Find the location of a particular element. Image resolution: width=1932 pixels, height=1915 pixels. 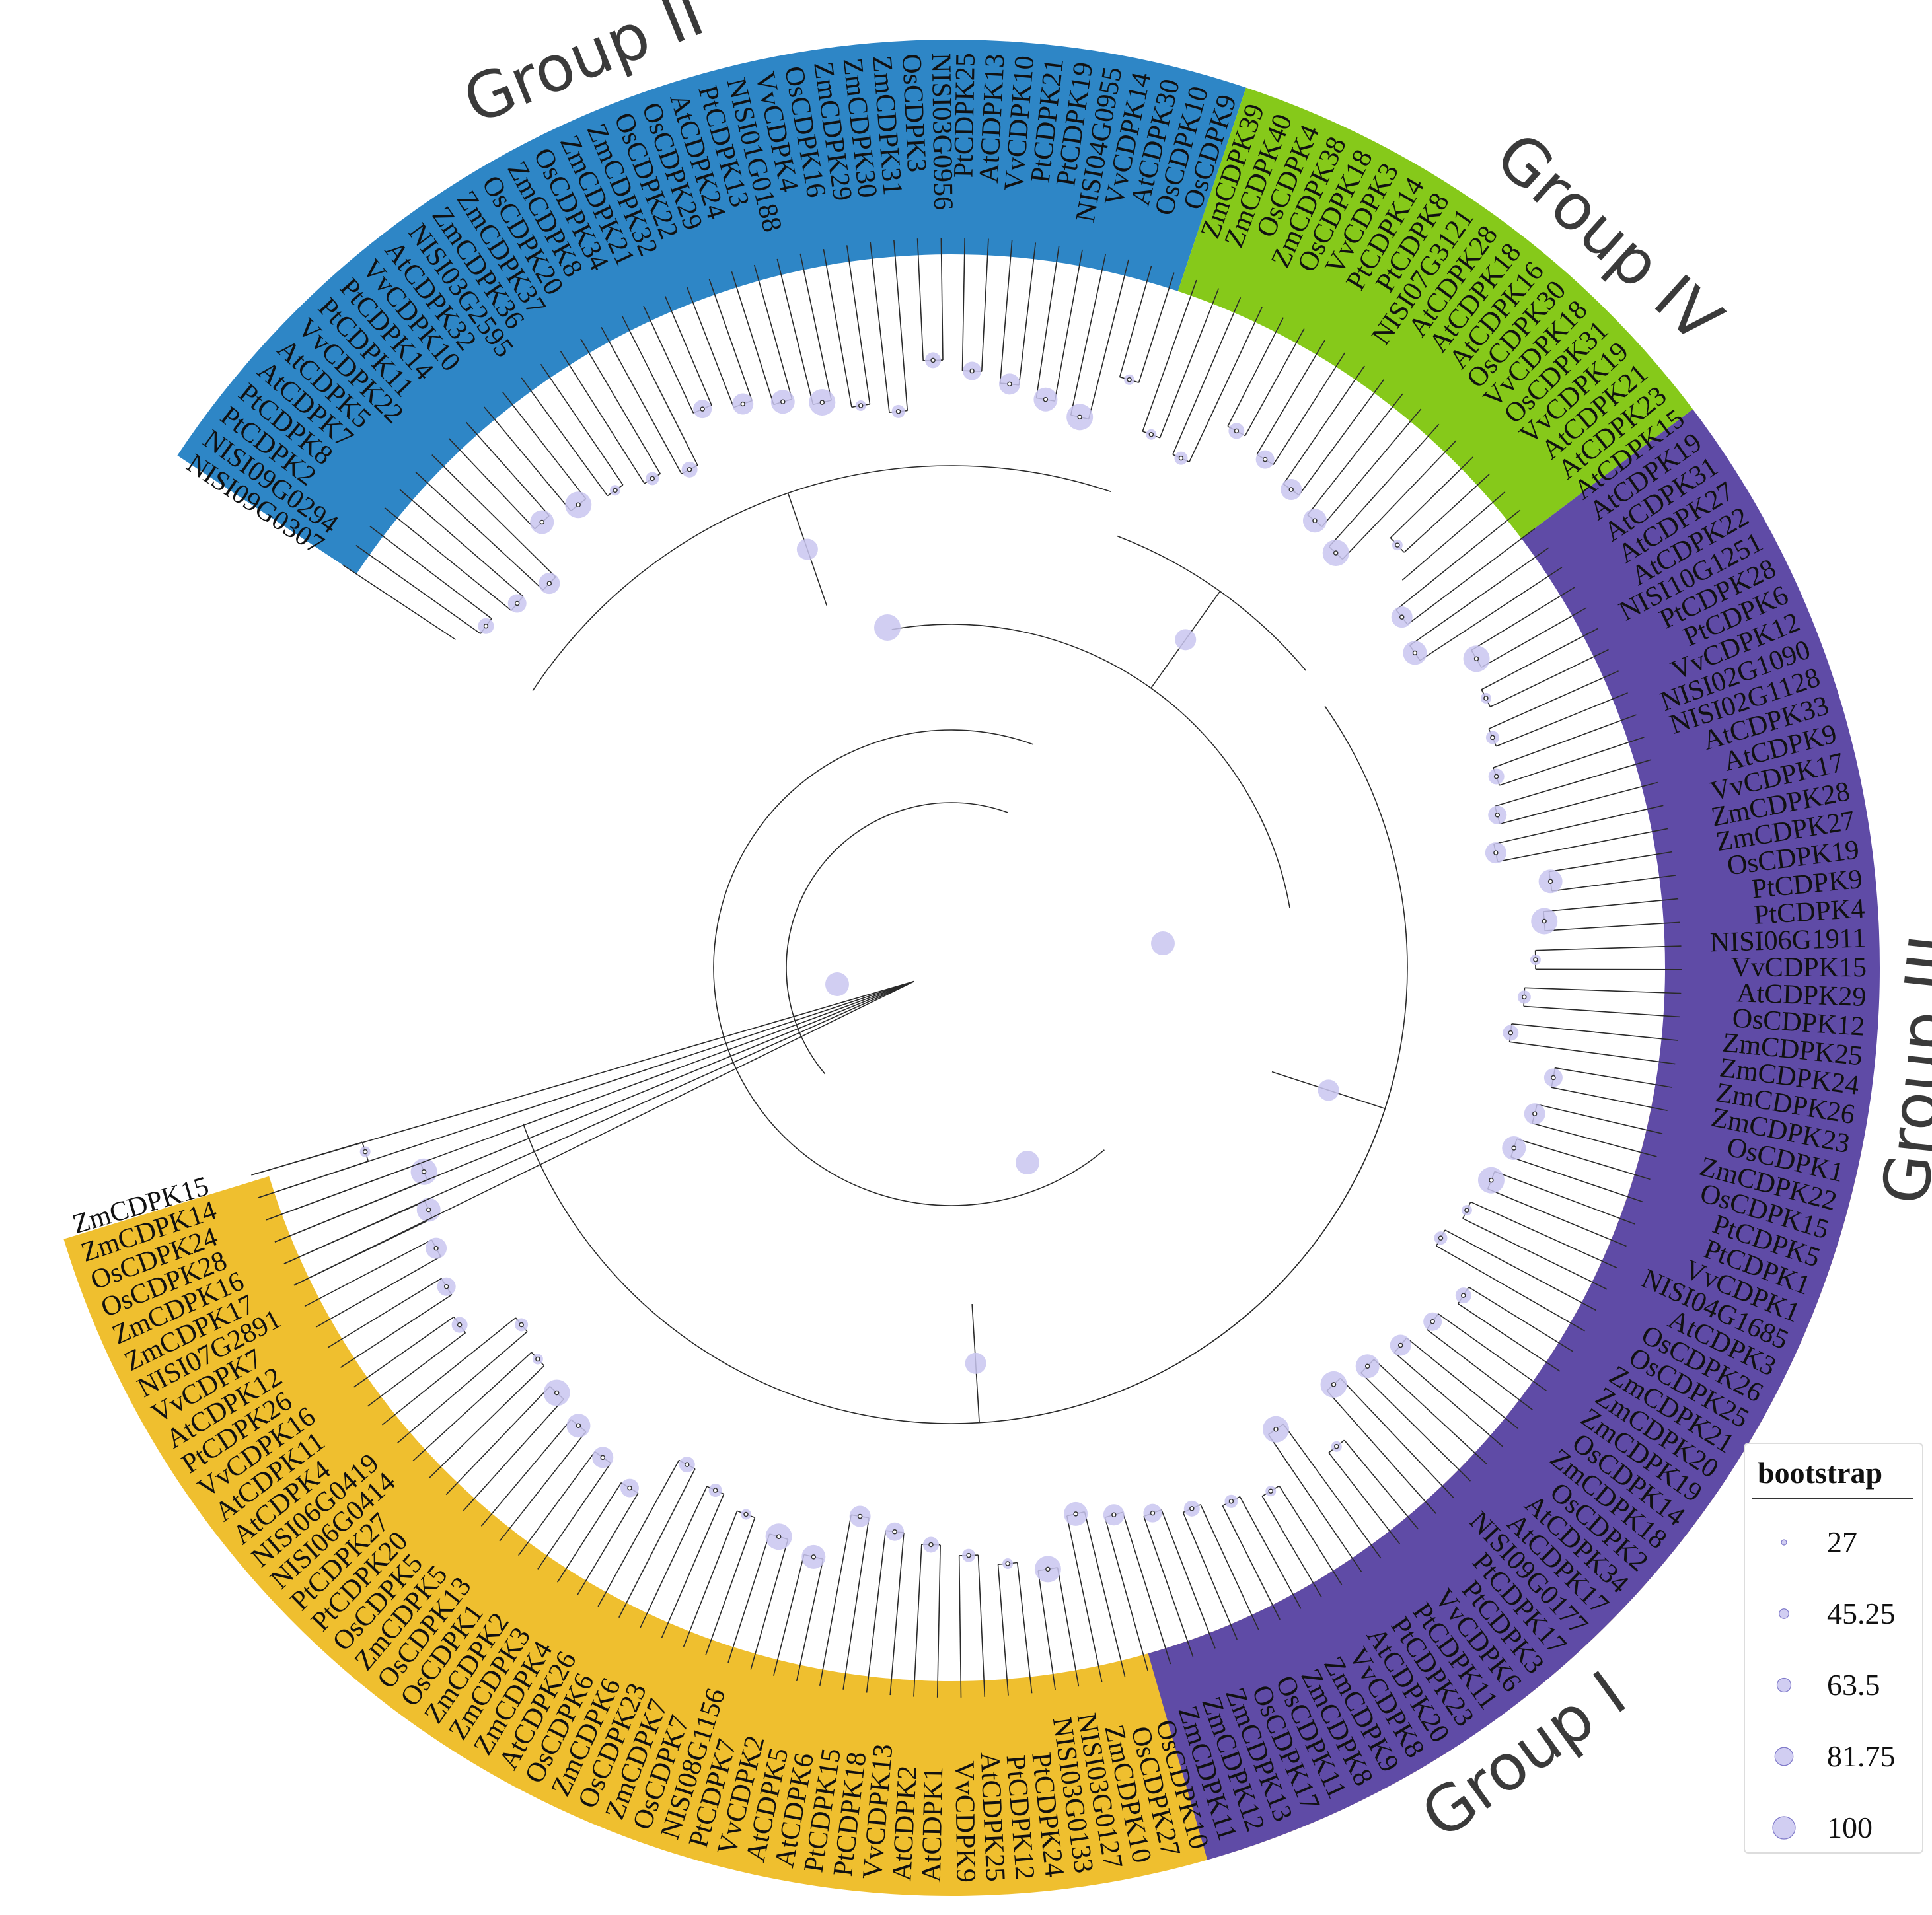

taxon-label: AtCDPK1 is located at coordinates (932, 1824).